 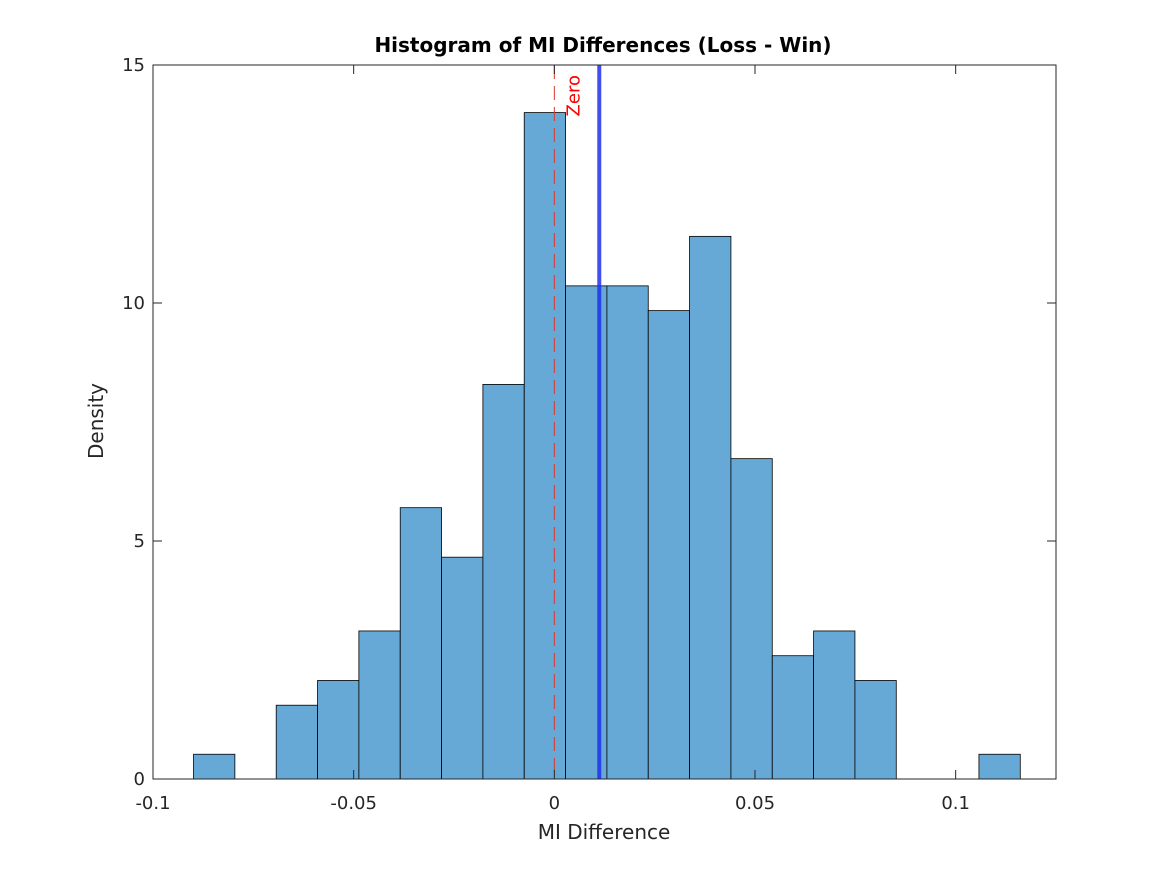 I want to click on x-axis-label: MI Difference, so click(x=604, y=832).